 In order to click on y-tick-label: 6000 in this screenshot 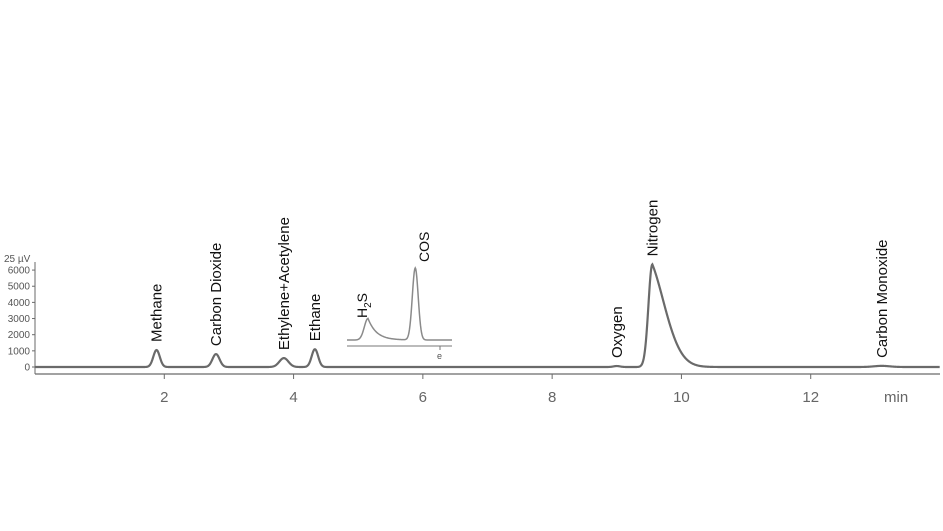, I will do `click(19, 271)`.